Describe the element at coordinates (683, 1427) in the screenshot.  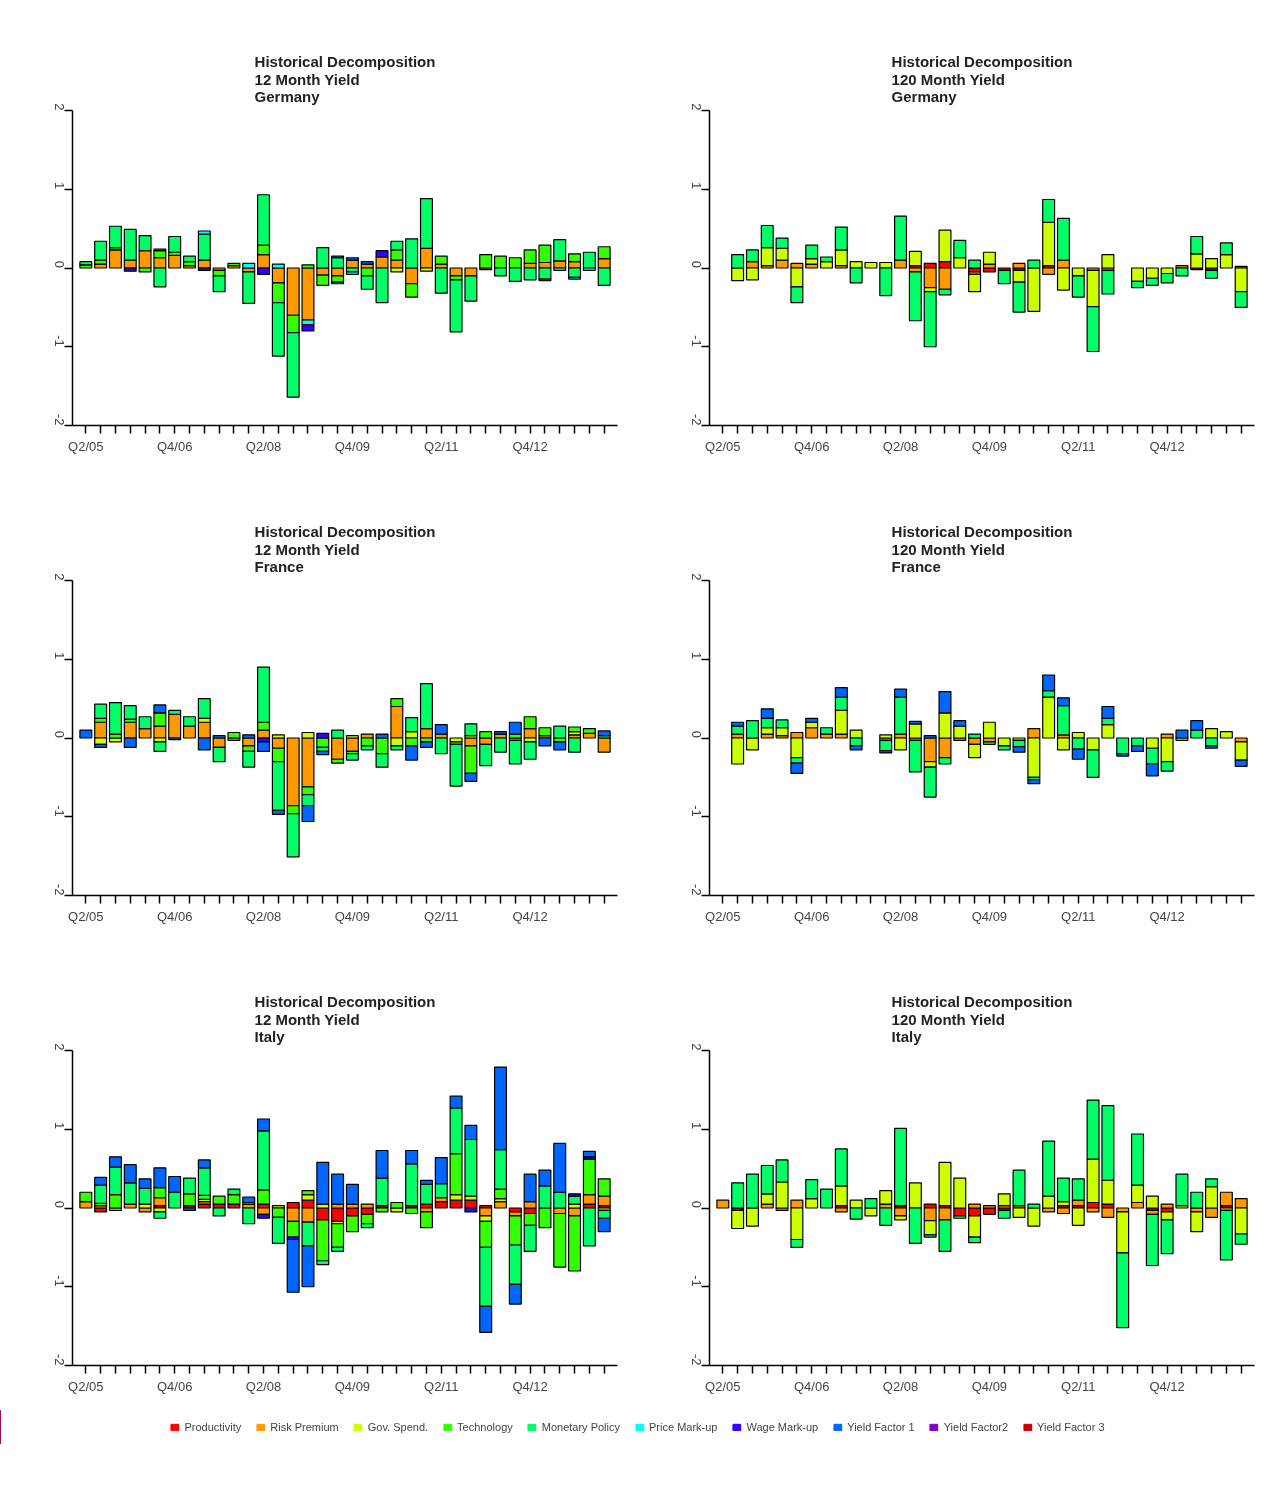
I see `legend-label: Price Mark-up` at that location.